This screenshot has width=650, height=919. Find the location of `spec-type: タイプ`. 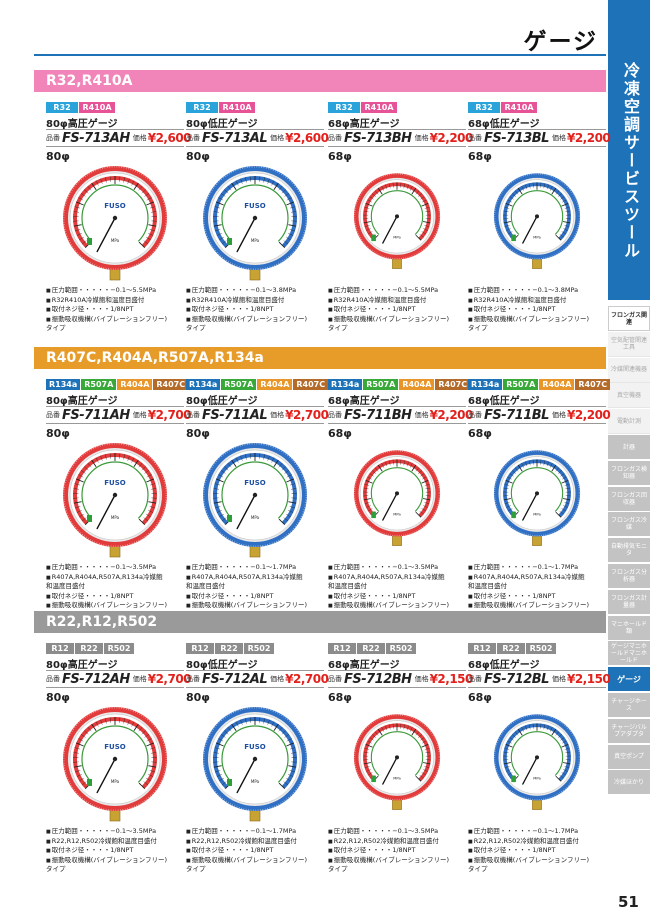

spec-type: タイプ is located at coordinates (338, 869).